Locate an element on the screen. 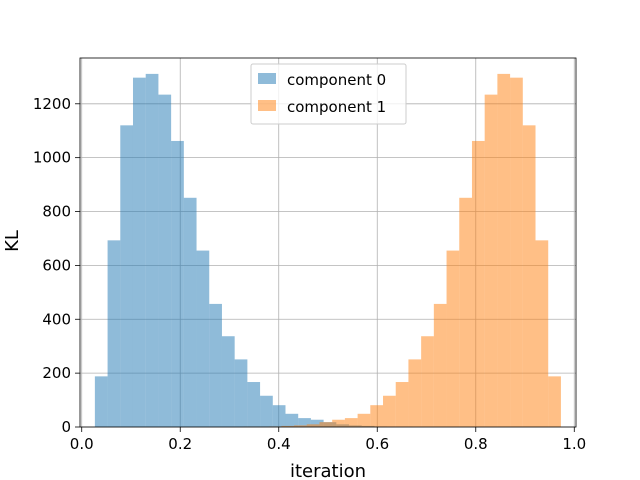 The image size is (640, 480). x-tick-label: 1.0 is located at coordinates (574, 444).